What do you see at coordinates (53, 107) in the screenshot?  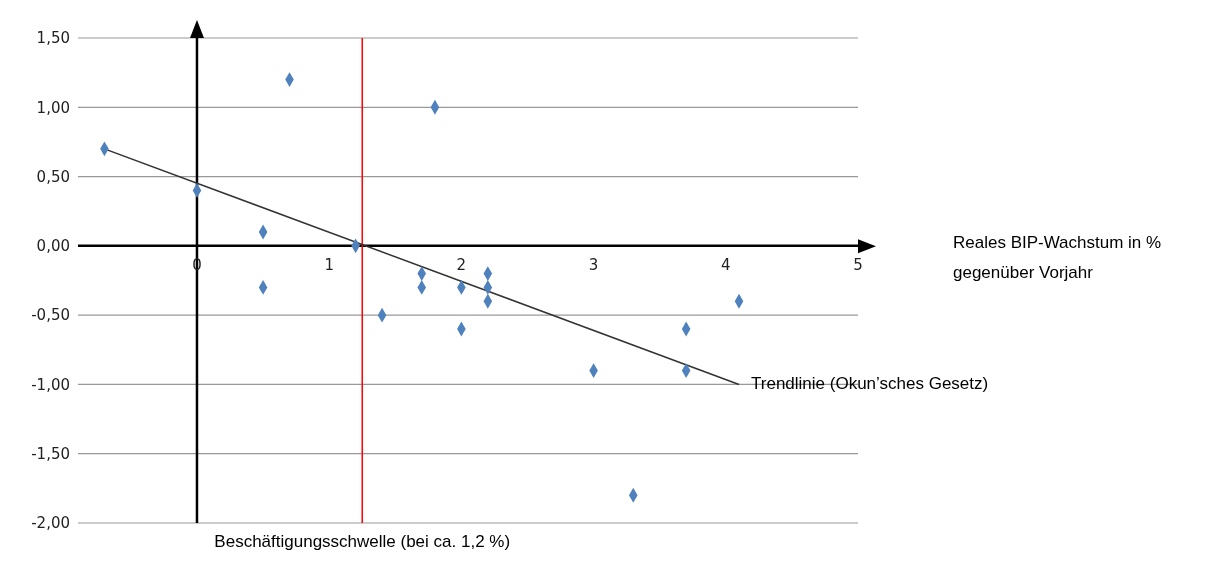 I see `y-tick-label: 1,00` at bounding box center [53, 107].